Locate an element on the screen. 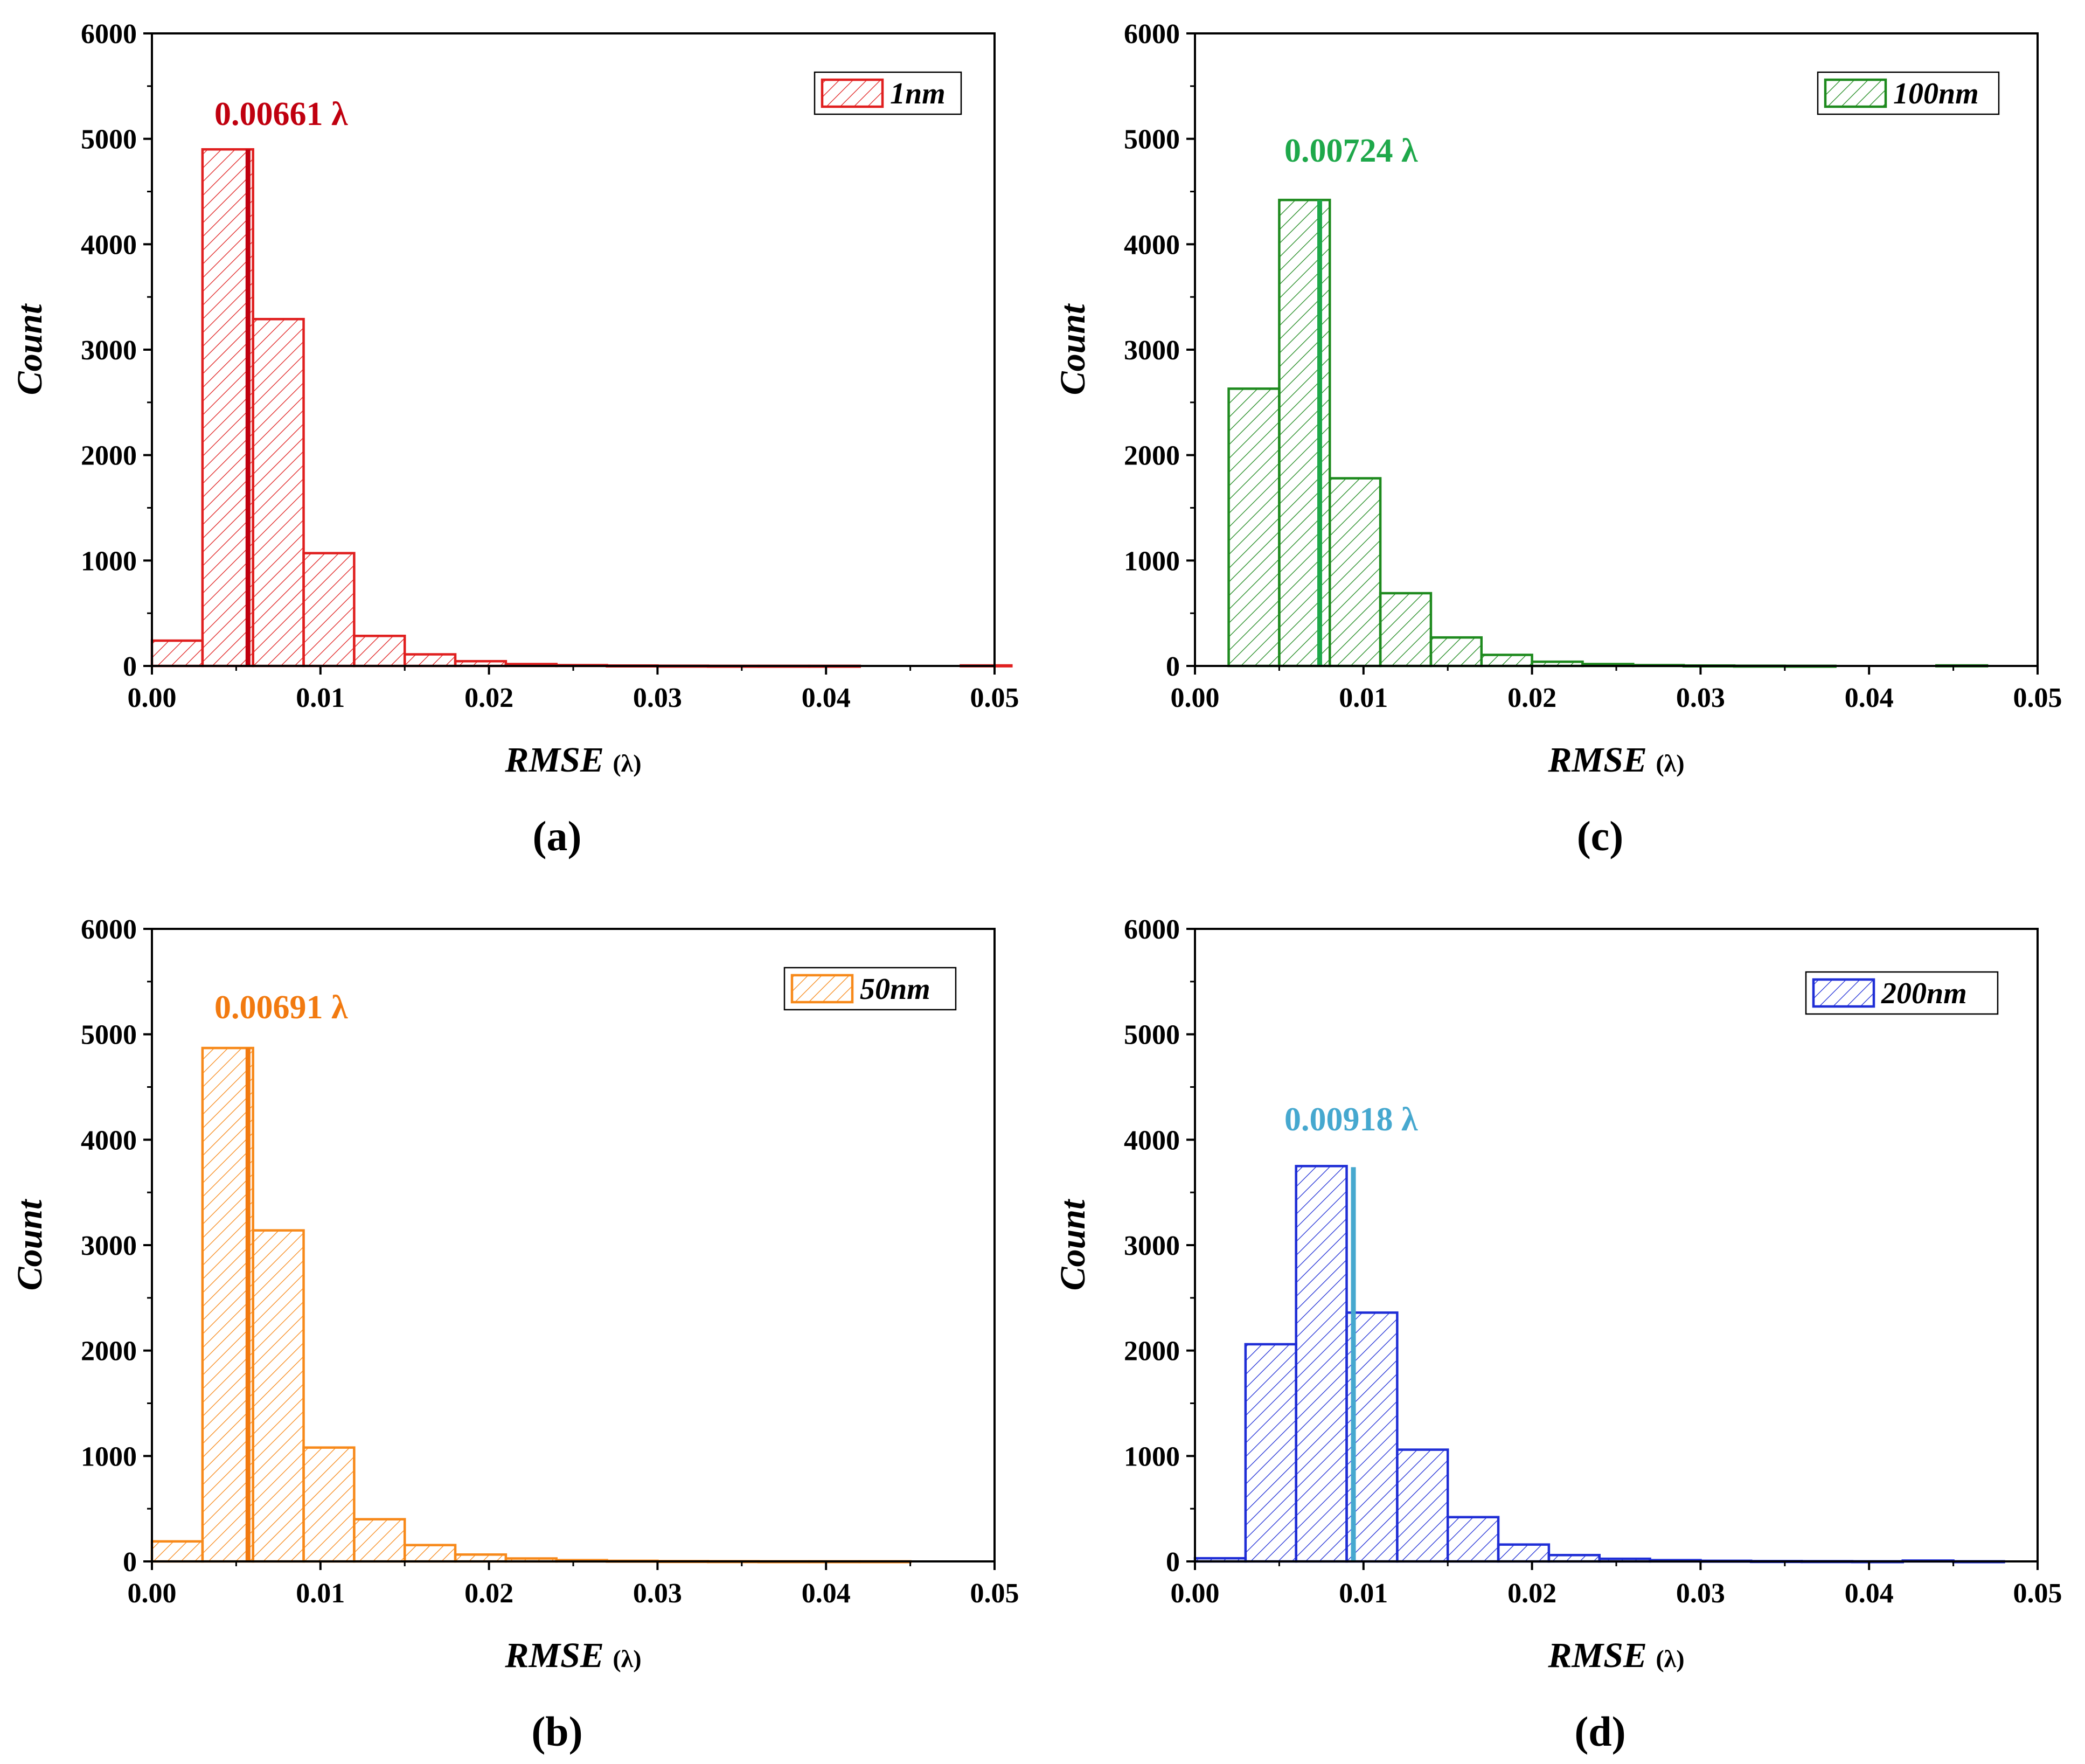 Image resolution: width=2085 pixels, height=1764 pixels. legend-label: 100nm is located at coordinates (1936, 93).